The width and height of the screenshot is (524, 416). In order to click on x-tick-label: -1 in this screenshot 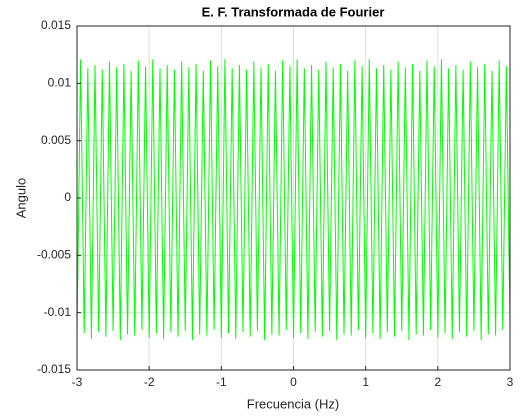, I will do `click(221, 382)`.